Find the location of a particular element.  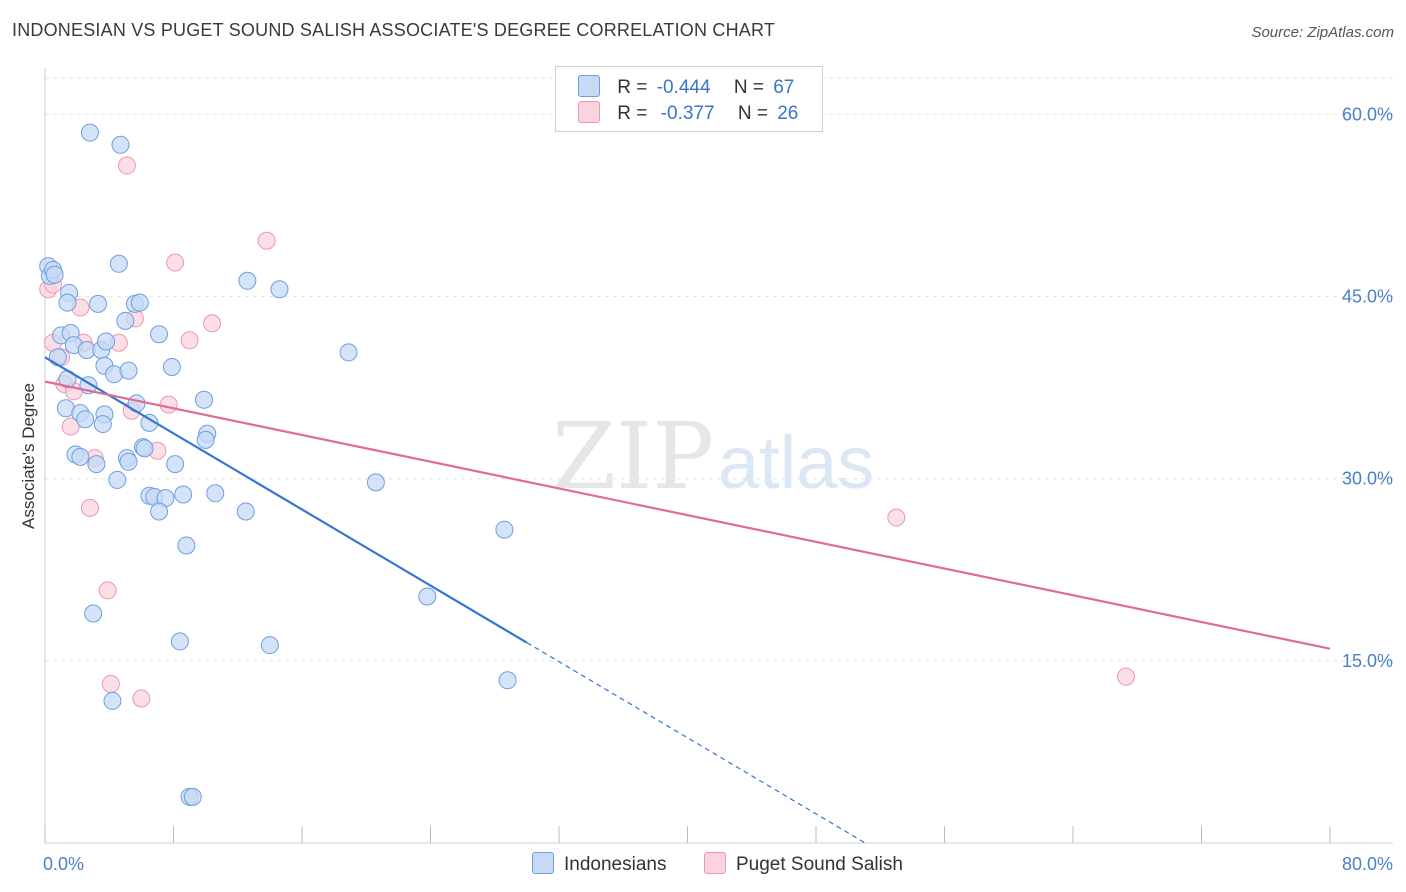

legend-item-salish: Puget Sound Salish is located at coordinates (803, 864).